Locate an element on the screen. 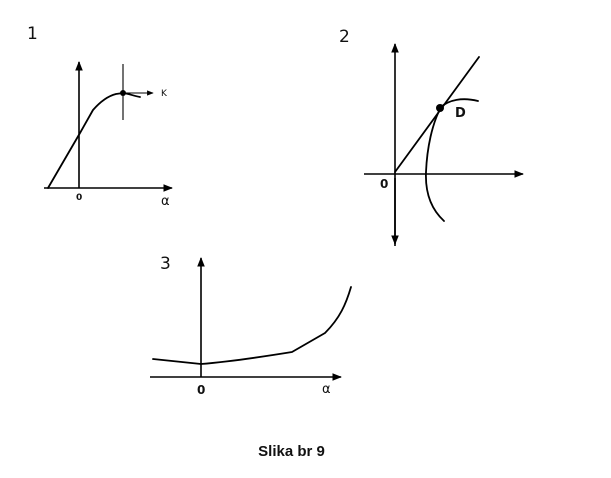 This screenshot has width=611, height=478. panel-1-curve is located at coordinates (94, 140).